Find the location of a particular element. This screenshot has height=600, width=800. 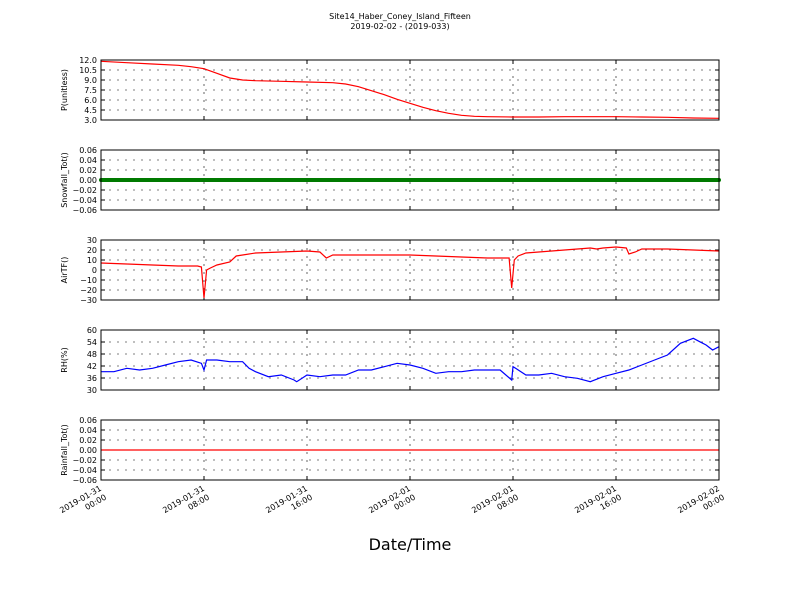

panel-1: 12.010.59.07.56.04.53.0 P(unitless) is located at coordinates (390, 90).